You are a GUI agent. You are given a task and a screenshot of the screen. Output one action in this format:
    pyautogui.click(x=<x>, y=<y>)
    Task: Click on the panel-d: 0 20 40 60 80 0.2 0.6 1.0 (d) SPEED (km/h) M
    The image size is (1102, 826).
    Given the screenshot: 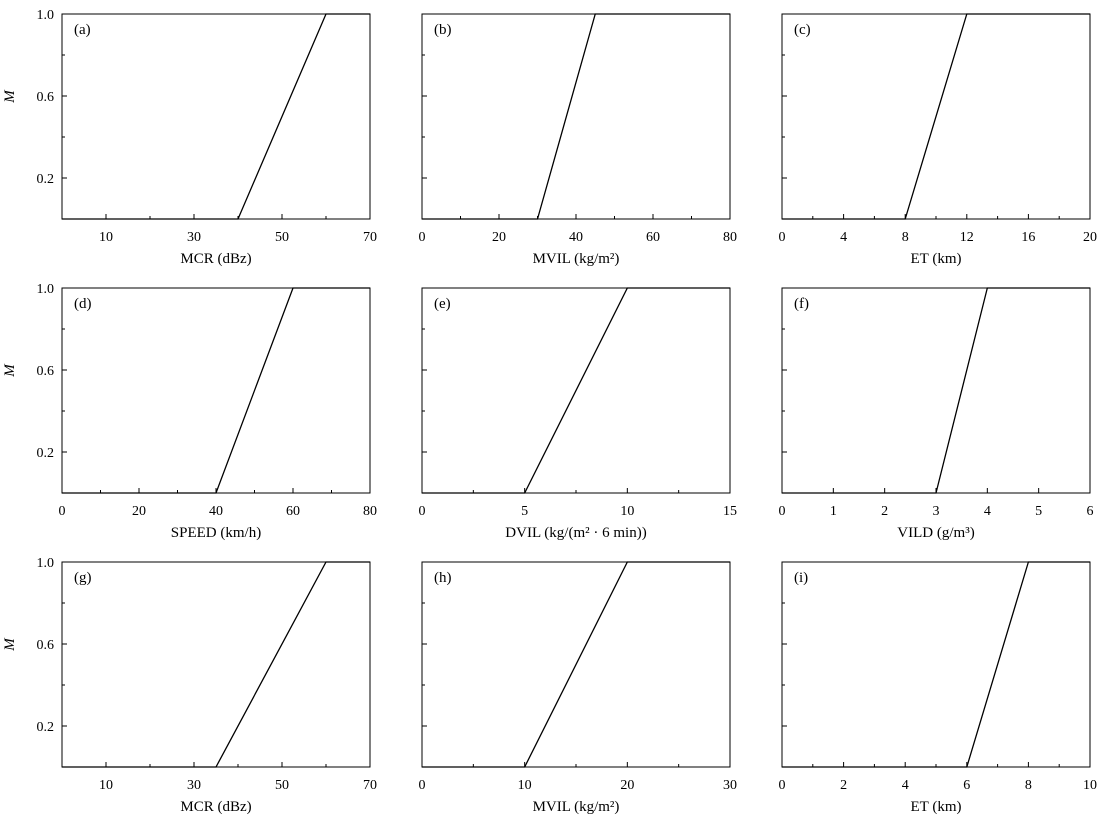 What is the action you would take?
    pyautogui.click(x=189, y=411)
    